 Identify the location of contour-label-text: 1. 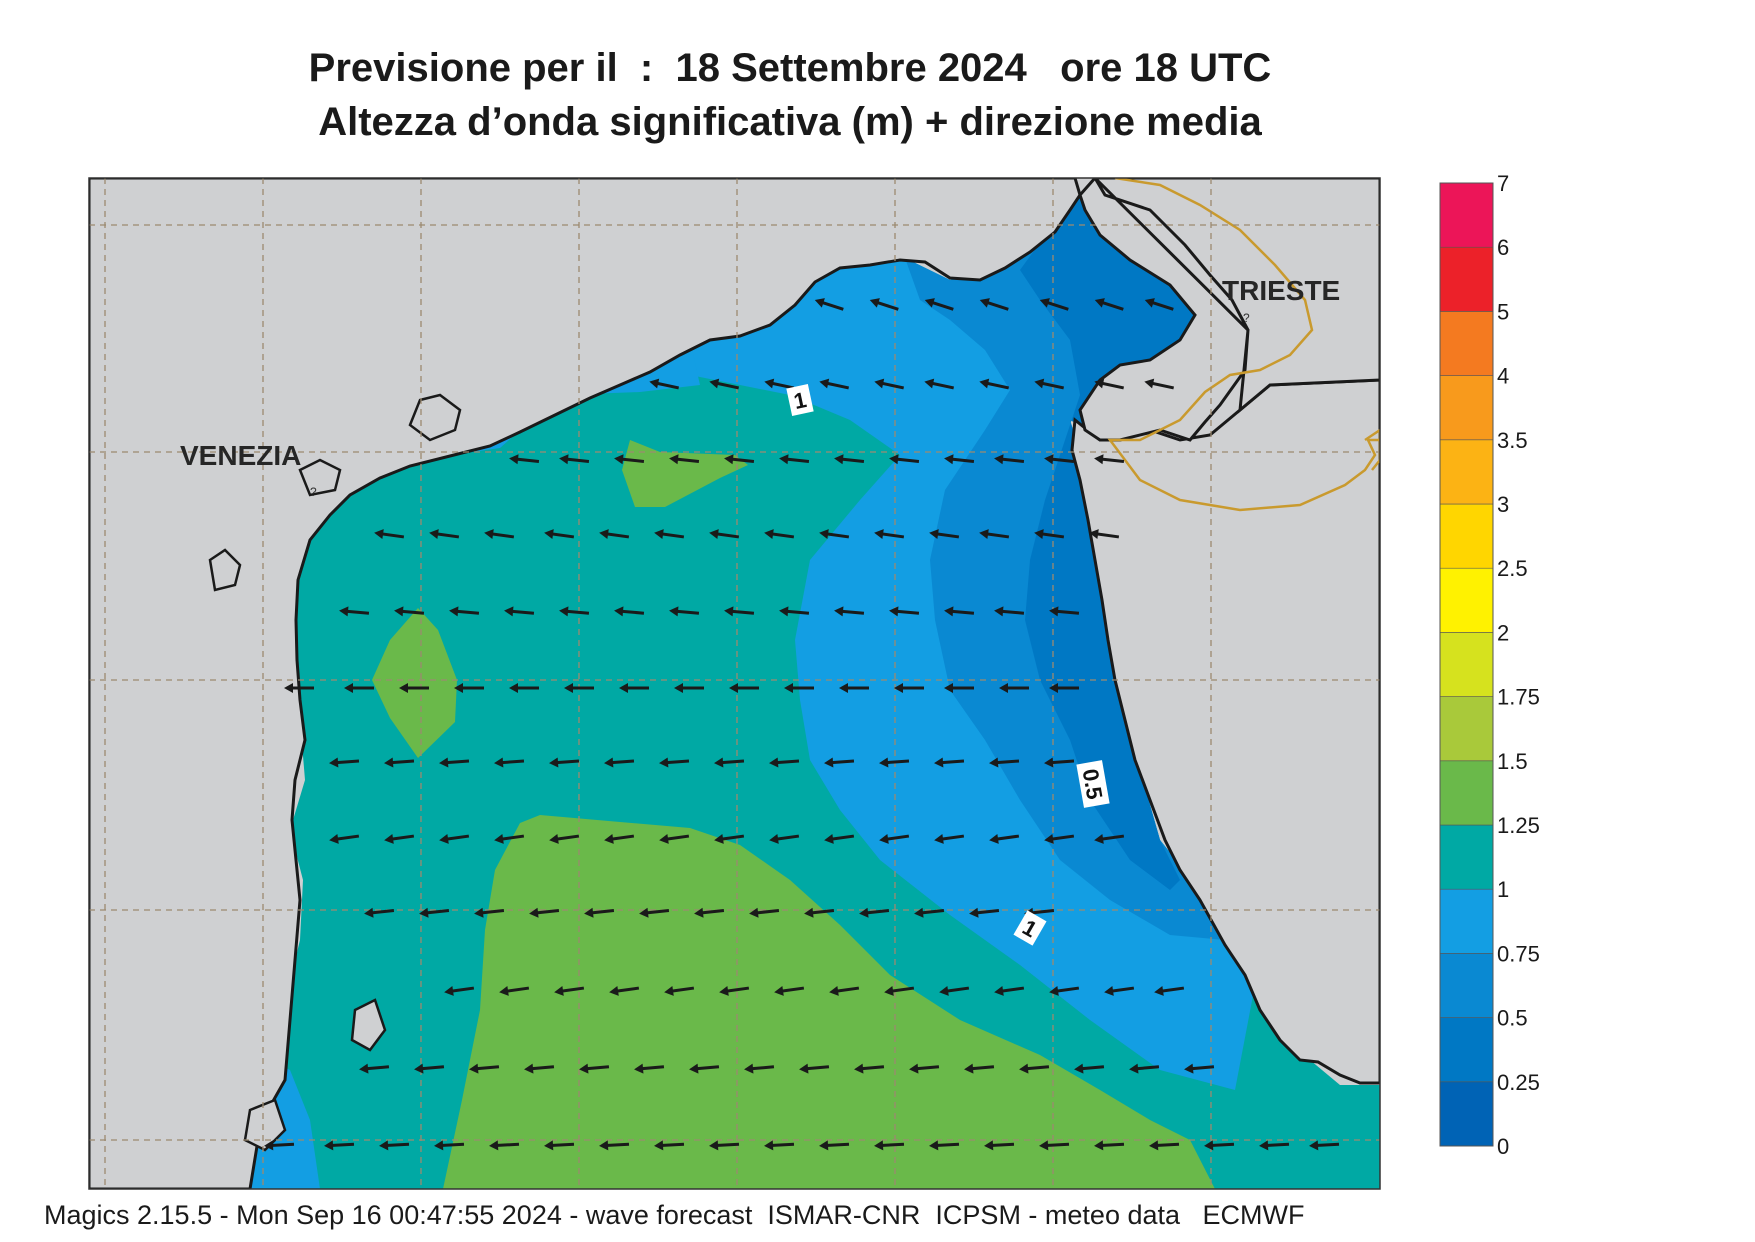
(800, 400).